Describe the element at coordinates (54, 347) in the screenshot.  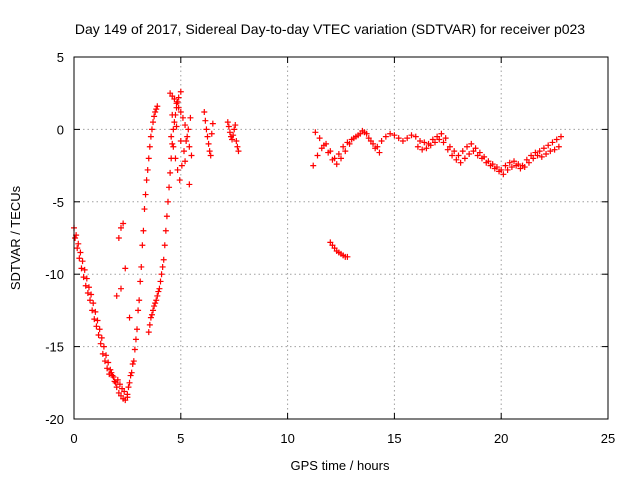
I see `y-tick-label: -15` at that location.